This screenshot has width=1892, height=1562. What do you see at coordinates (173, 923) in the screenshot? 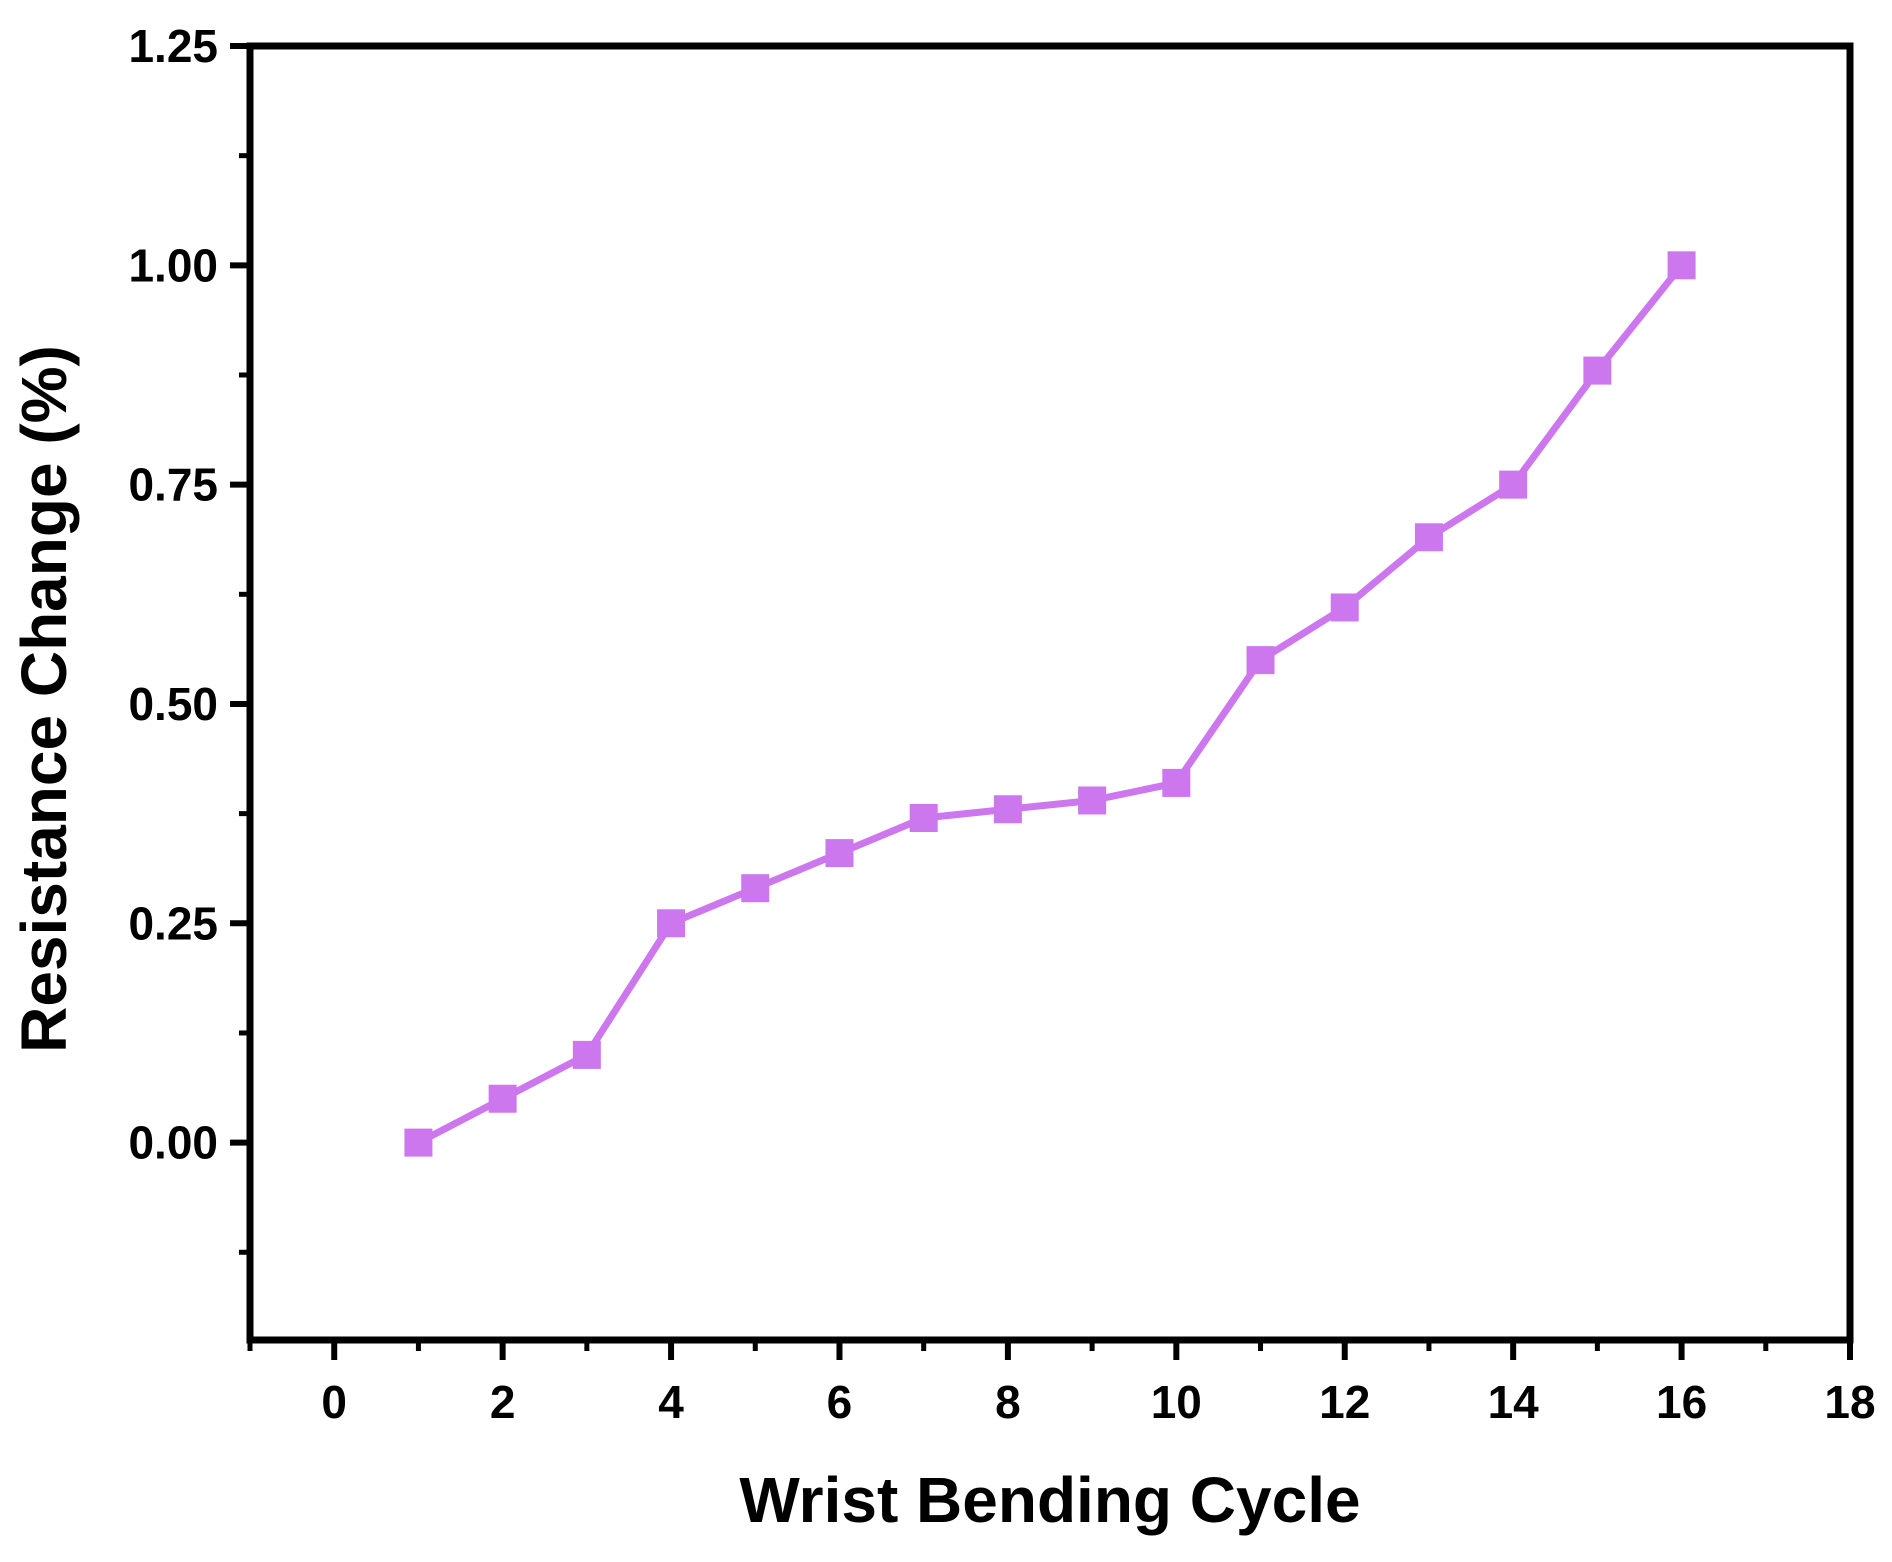
I see `y-tick-label: 0.25` at bounding box center [173, 923].